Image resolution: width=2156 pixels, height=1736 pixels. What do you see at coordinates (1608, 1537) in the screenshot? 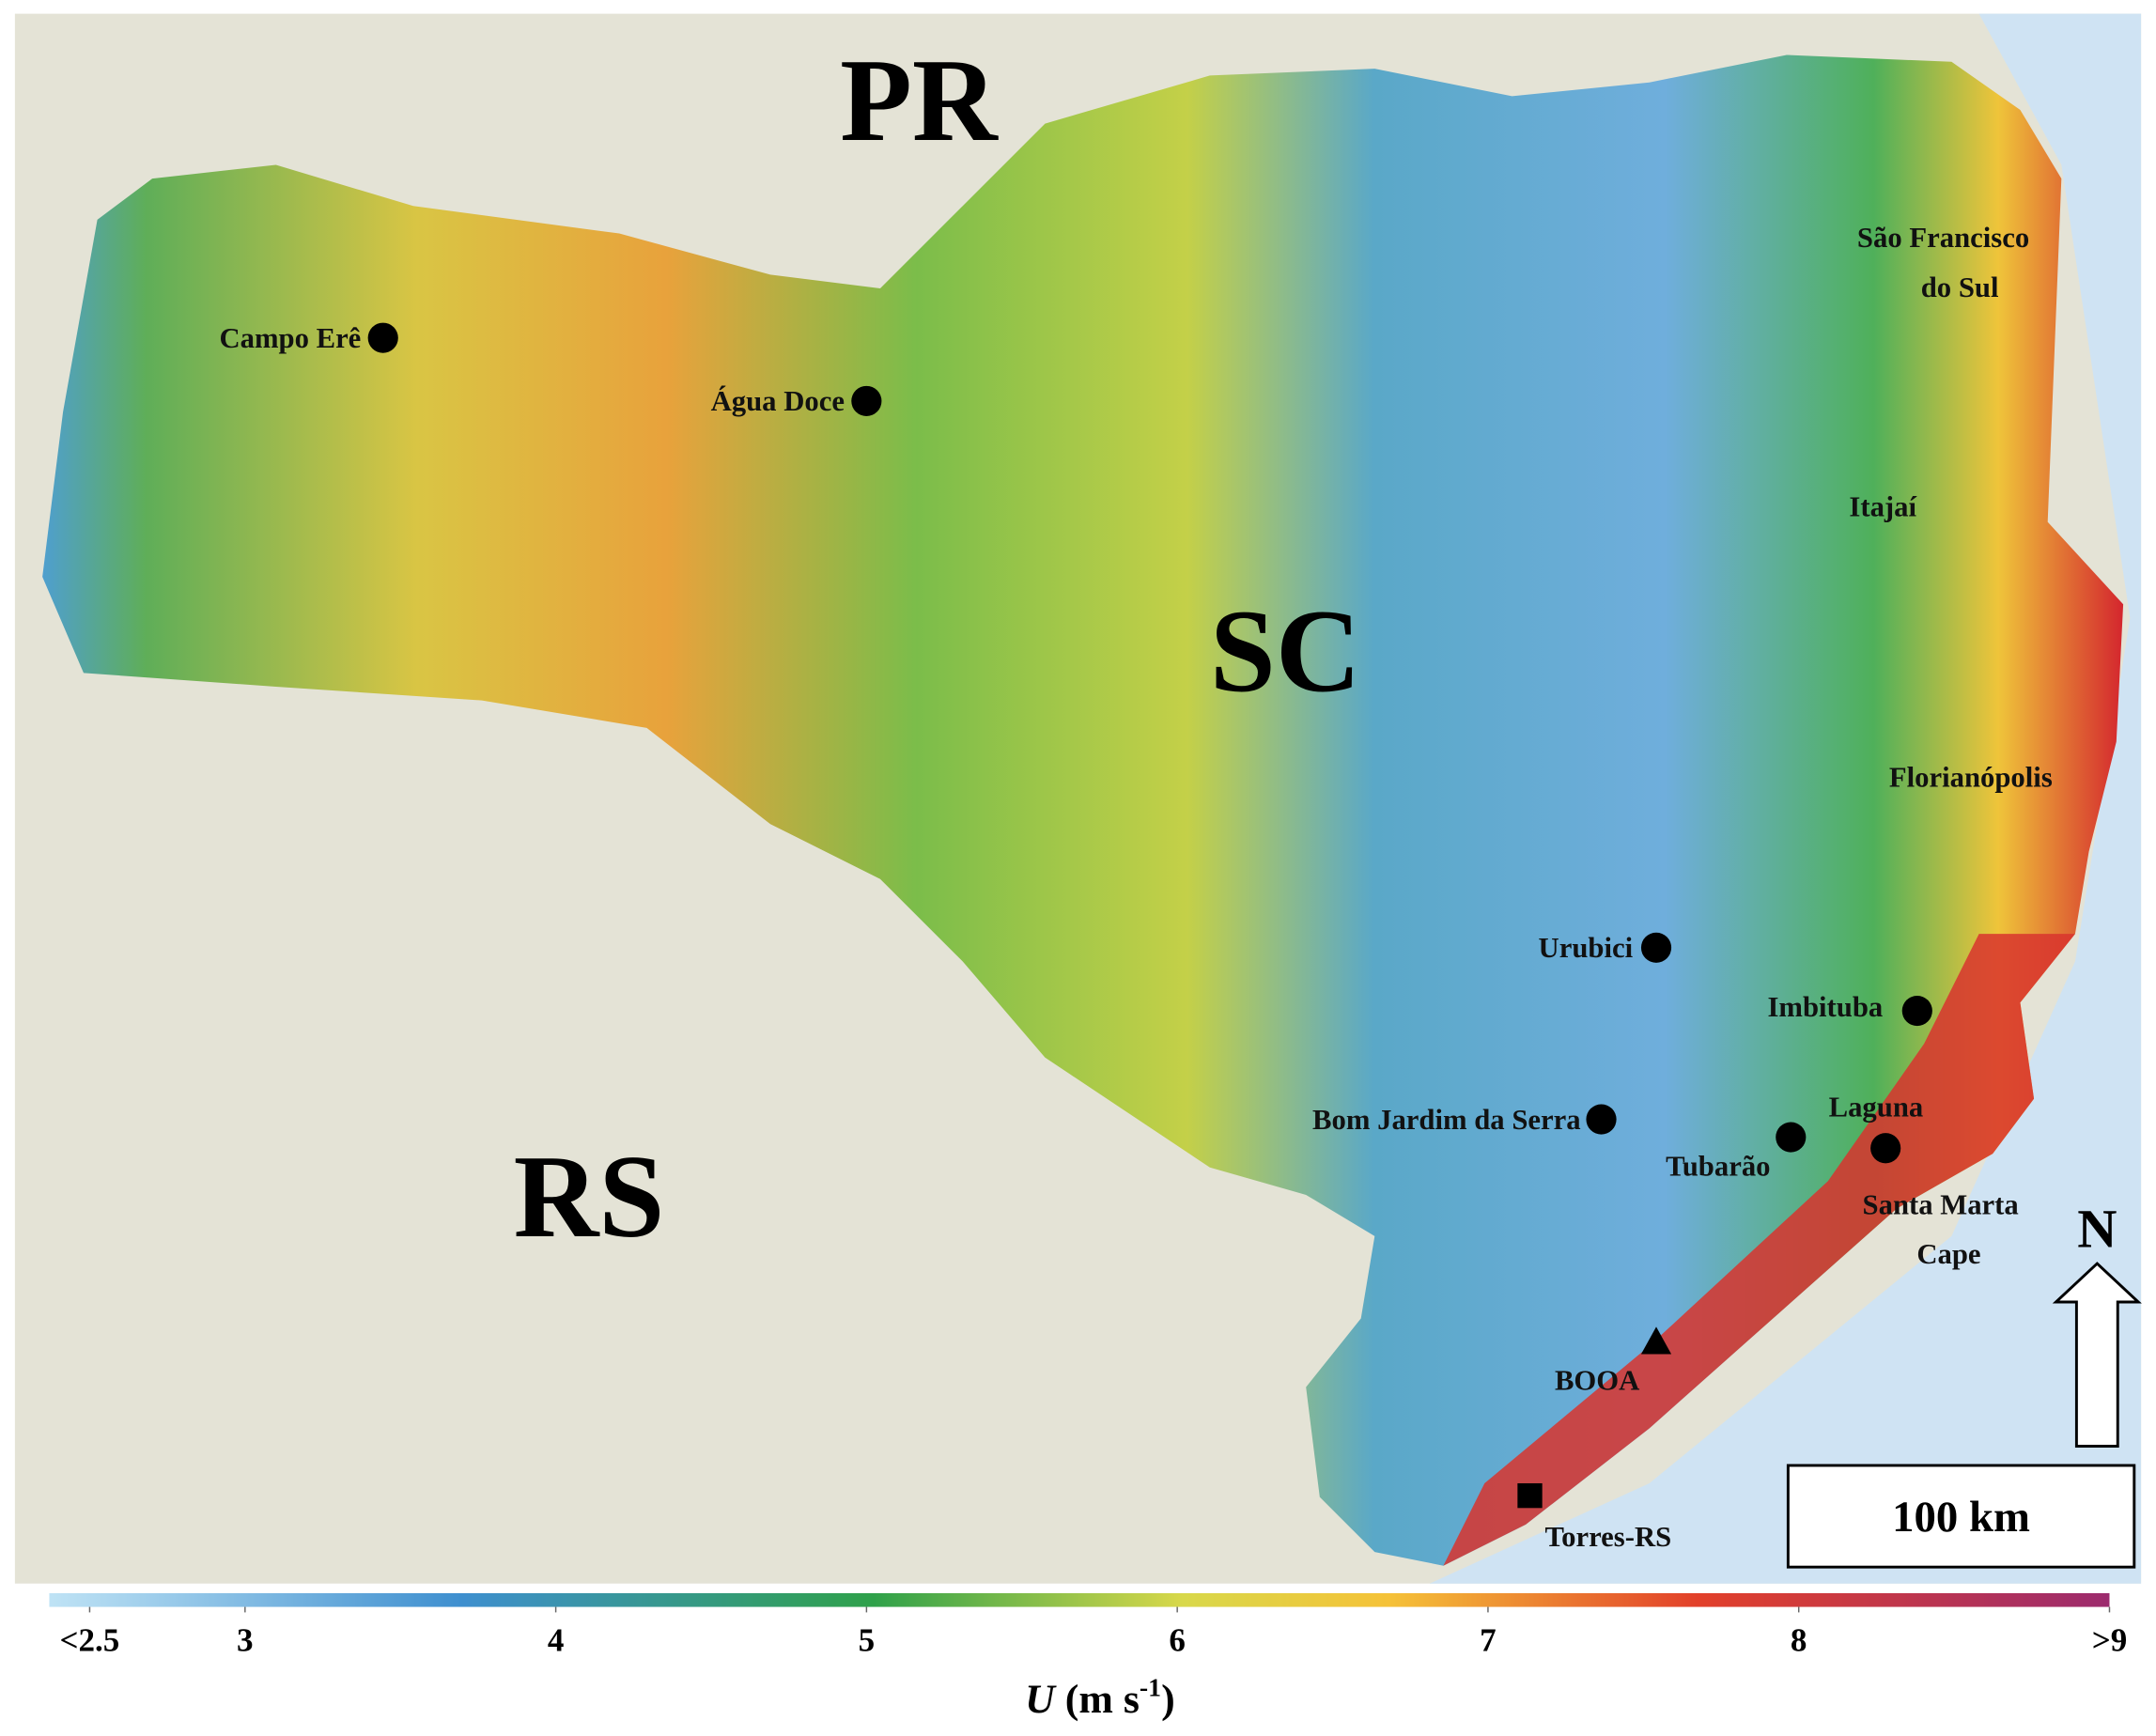
I see `place-label: Torres-RS` at bounding box center [1608, 1537].